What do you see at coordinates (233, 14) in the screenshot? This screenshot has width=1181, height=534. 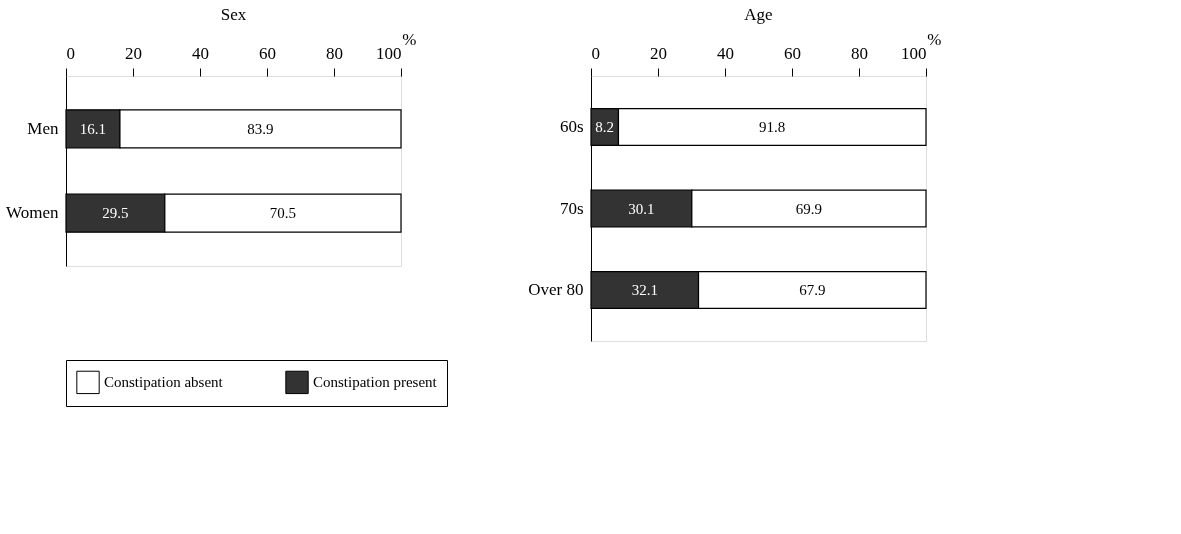 I see `chart-title: Sex` at bounding box center [233, 14].